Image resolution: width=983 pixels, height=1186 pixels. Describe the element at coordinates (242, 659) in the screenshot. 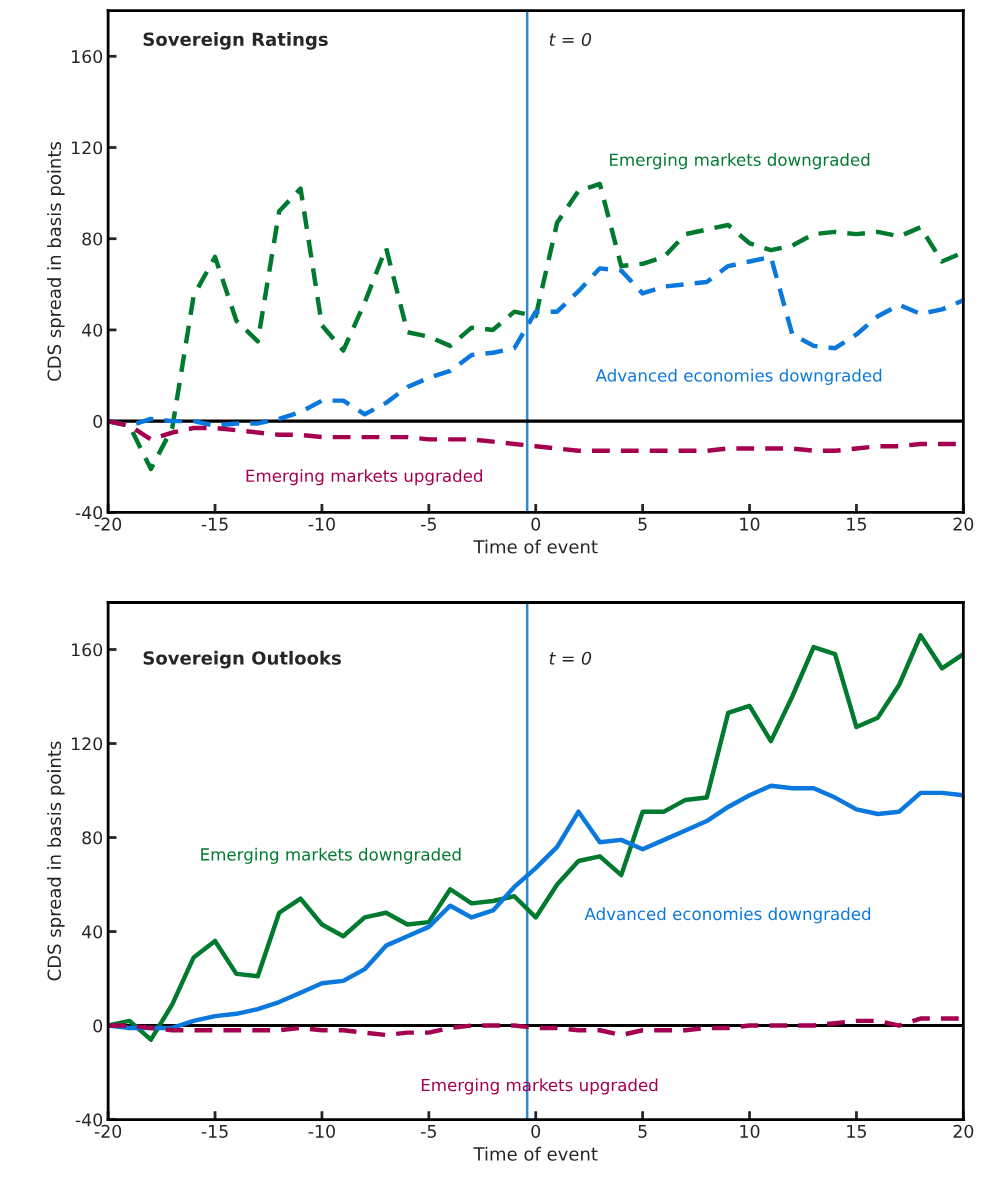

I see `text: Sovereign Outlooks` at that location.